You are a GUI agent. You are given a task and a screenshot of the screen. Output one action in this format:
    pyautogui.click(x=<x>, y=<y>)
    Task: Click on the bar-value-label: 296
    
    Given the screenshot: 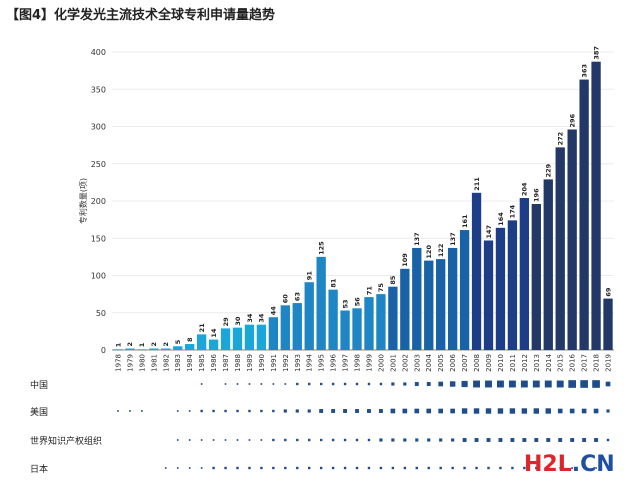 What is the action you would take?
    pyautogui.click(x=572, y=120)
    